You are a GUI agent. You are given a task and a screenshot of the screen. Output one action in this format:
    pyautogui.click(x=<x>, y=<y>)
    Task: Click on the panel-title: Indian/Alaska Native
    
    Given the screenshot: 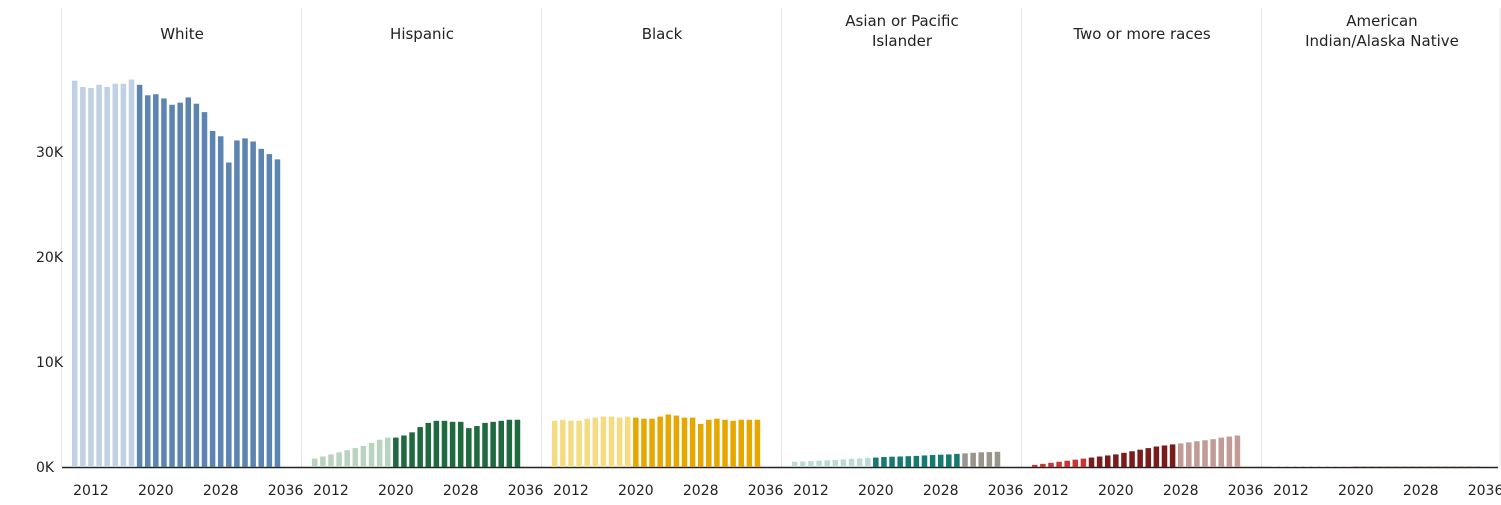 What is the action you would take?
    pyautogui.click(x=1382, y=41)
    